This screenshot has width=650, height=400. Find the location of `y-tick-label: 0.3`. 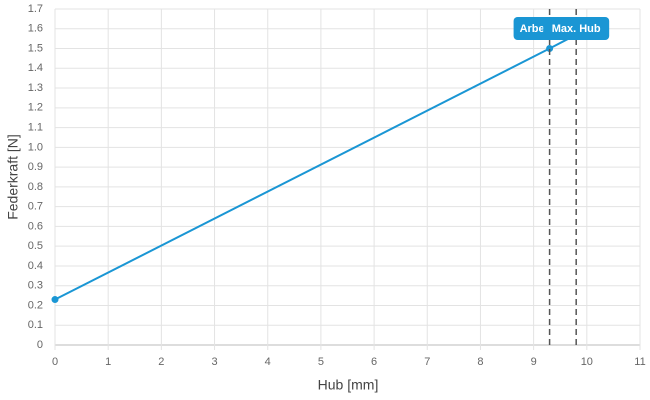

y-tick-label: 0.3 is located at coordinates (35, 286).